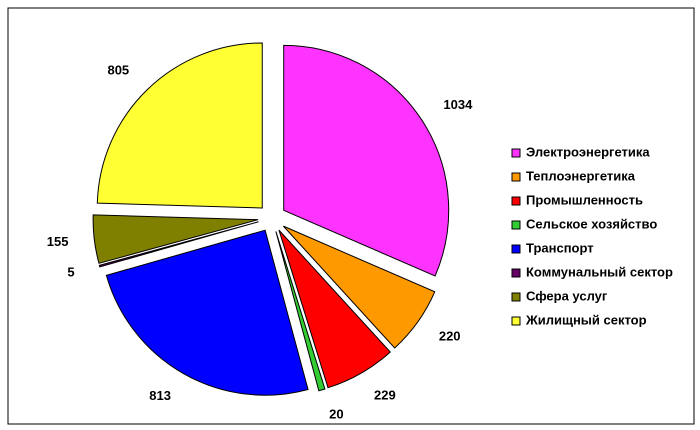 The width and height of the screenshot is (700, 430). What do you see at coordinates (581, 175) in the screenshot?
I see `legend-label: Теплоэнергетика` at bounding box center [581, 175].